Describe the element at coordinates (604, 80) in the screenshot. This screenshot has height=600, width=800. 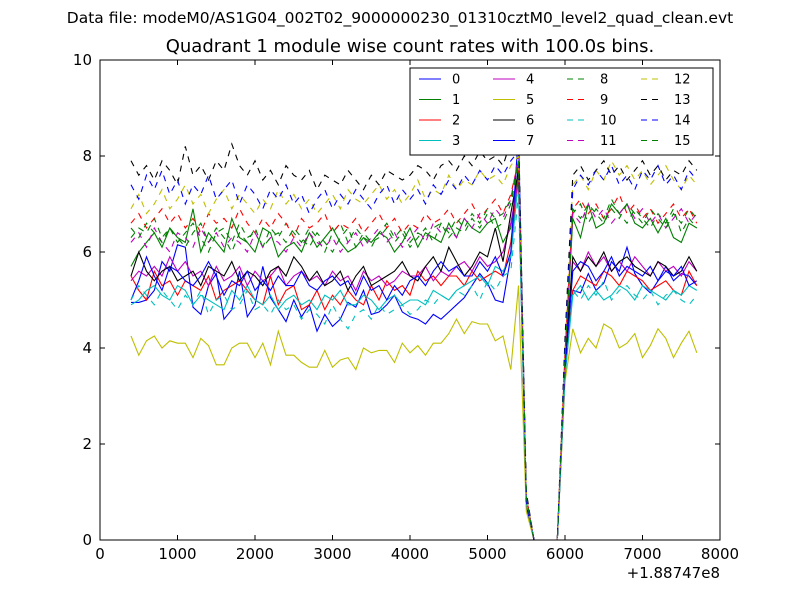
I see `legend-label-8: 8` at that location.